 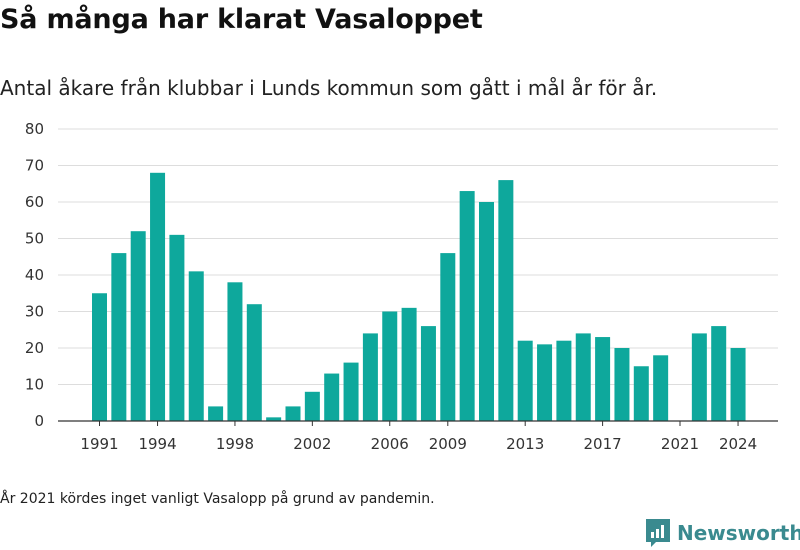 What do you see at coordinates (448, 337) in the screenshot?
I see `bar-2009` at bounding box center [448, 337].